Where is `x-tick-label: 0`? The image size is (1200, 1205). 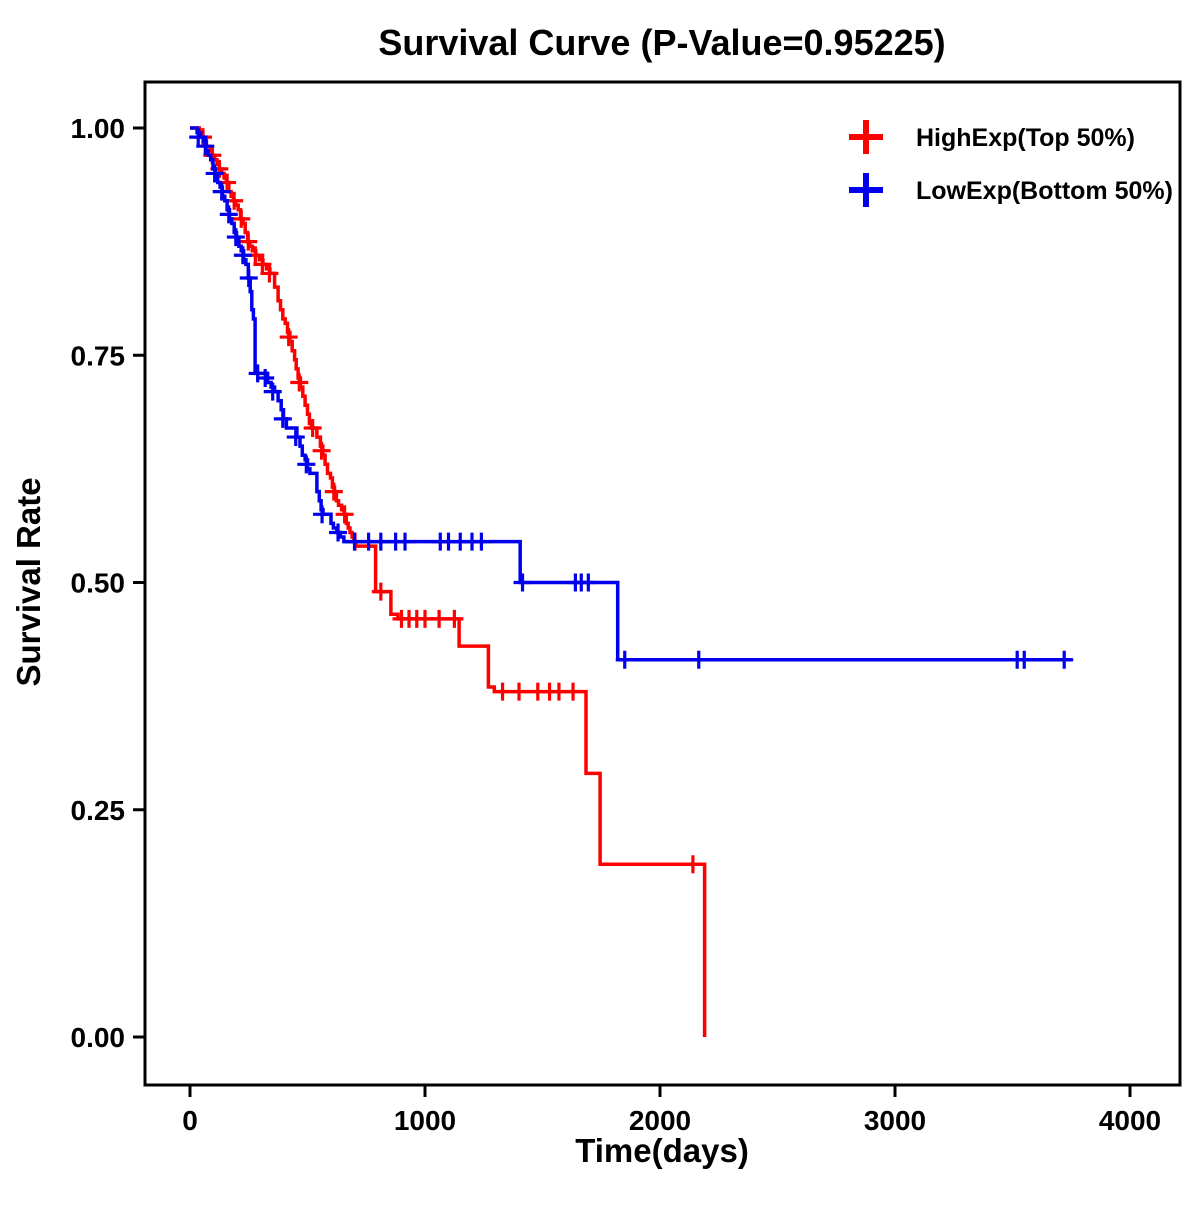 x-tick-label: 0 is located at coordinates (190, 1120).